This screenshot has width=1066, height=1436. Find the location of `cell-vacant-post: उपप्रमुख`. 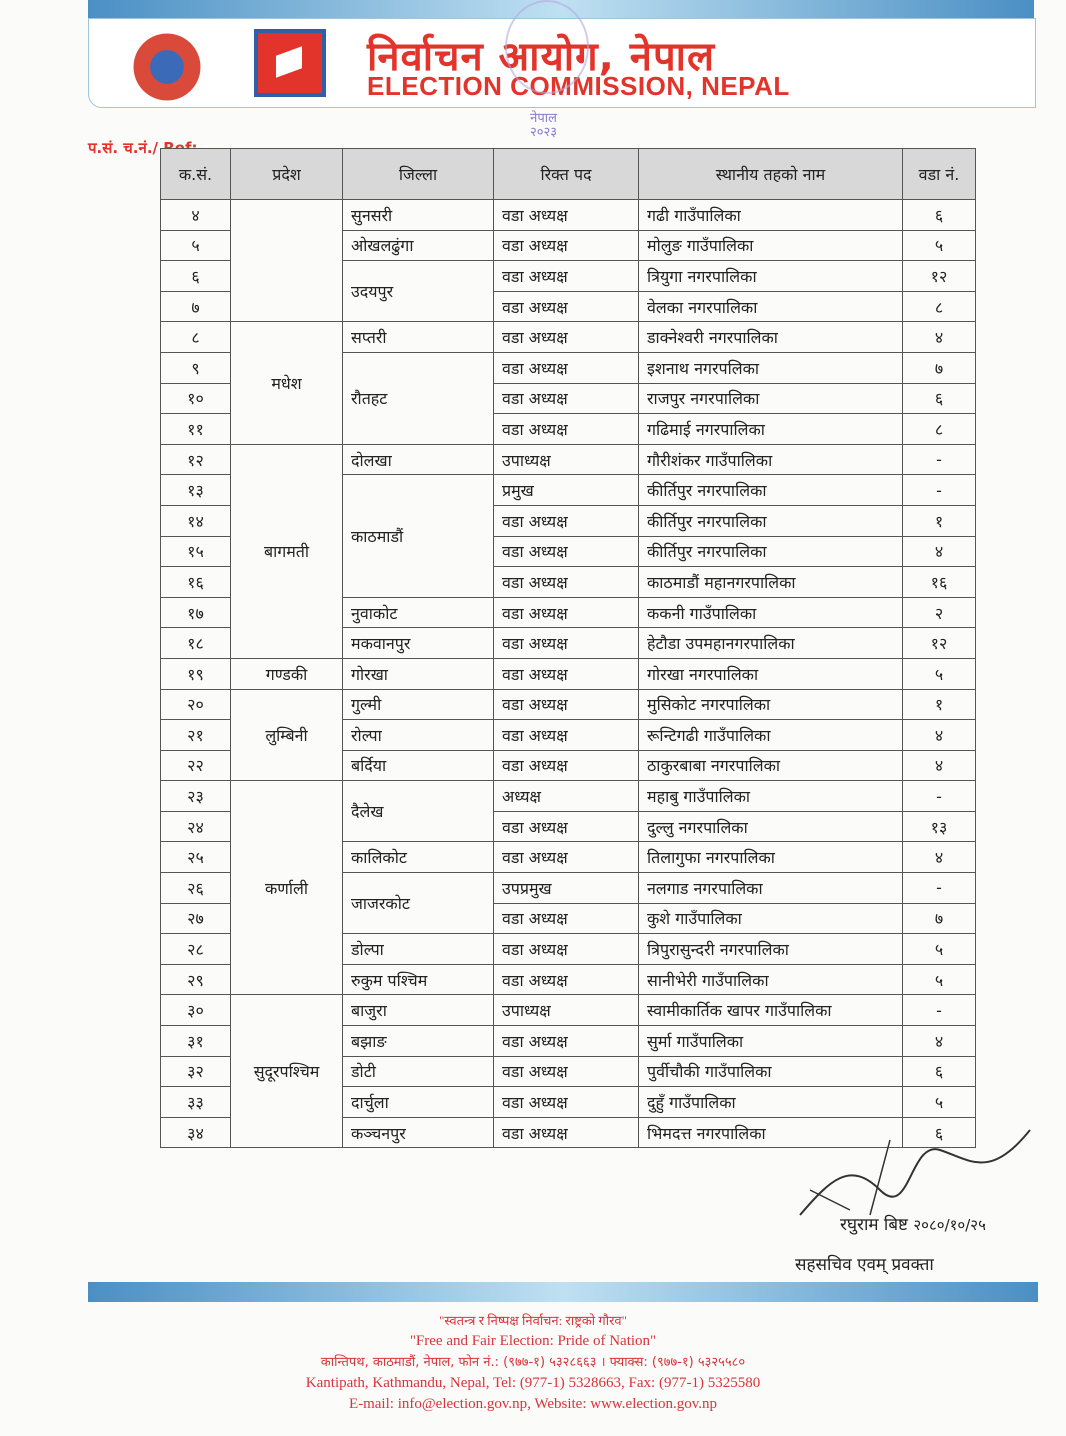

cell-vacant-post: उपप्रमुख is located at coordinates (566, 888).